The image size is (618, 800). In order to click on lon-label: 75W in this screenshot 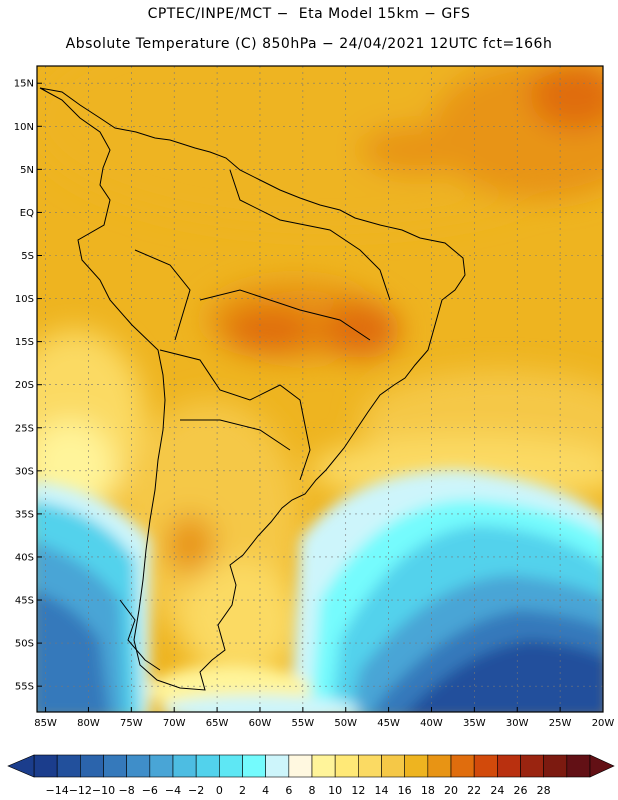, I will do `click(131, 723)`.